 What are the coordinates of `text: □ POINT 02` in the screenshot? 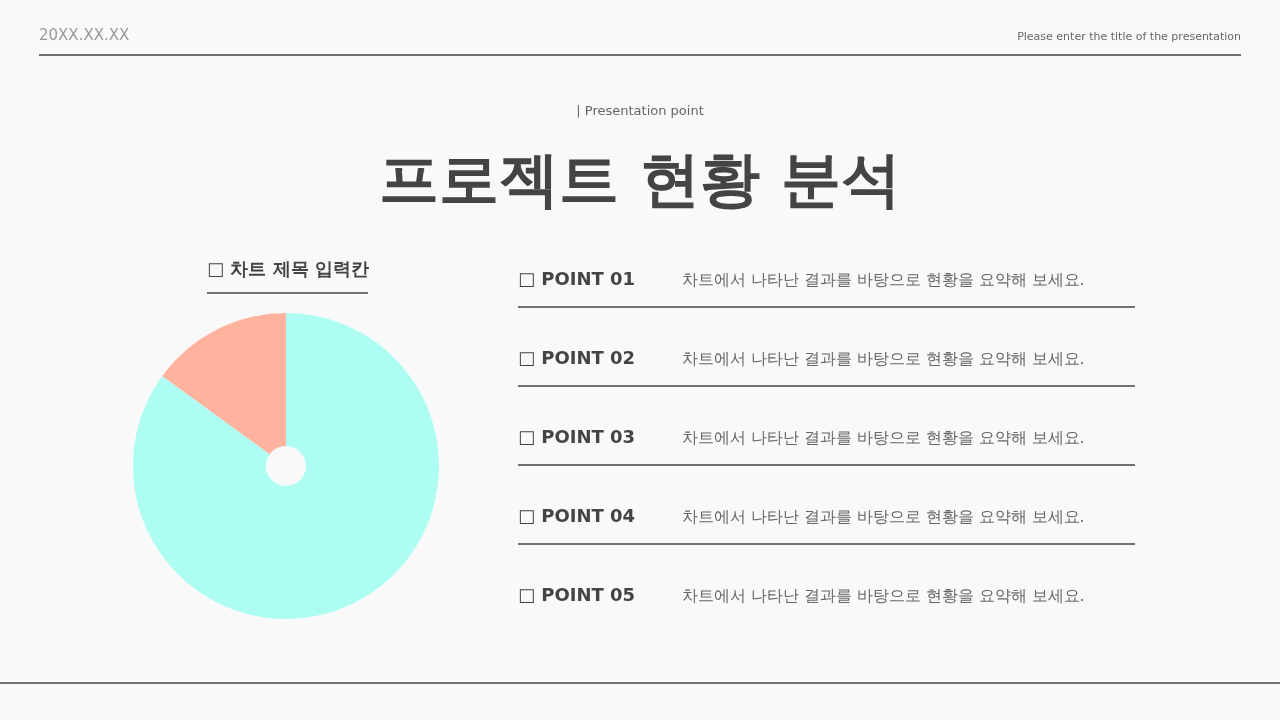 It's located at (577, 357).